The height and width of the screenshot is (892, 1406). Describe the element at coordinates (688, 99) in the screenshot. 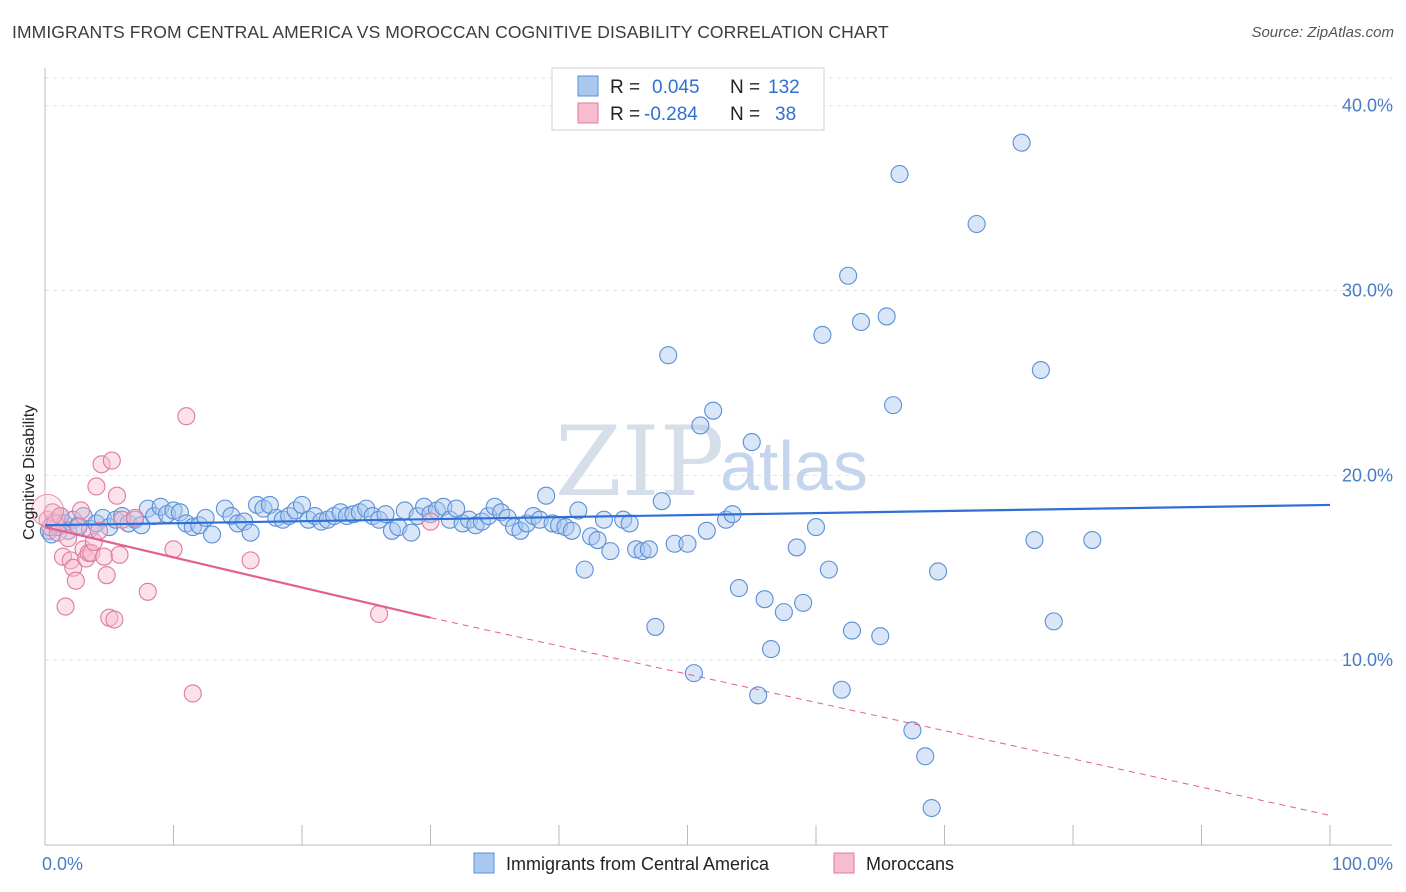

I see `stats-legend: R = 0.045 N = 132 R = -0.284 N = 38` at that location.